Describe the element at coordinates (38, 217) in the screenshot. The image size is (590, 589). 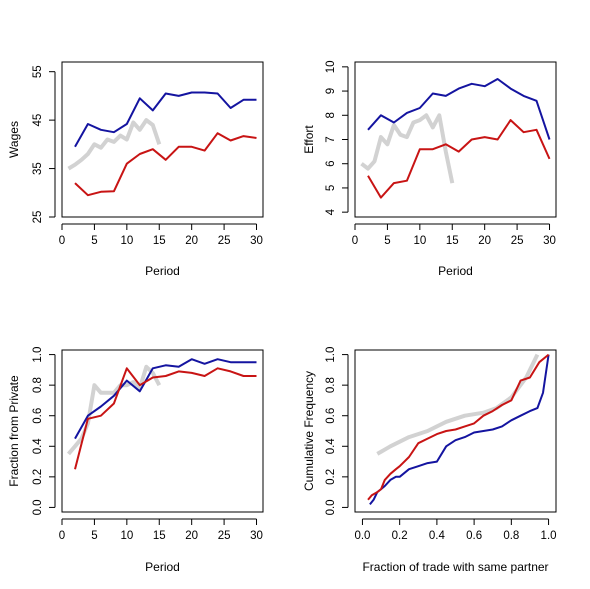
I see `y-tick-label: 25` at that location.